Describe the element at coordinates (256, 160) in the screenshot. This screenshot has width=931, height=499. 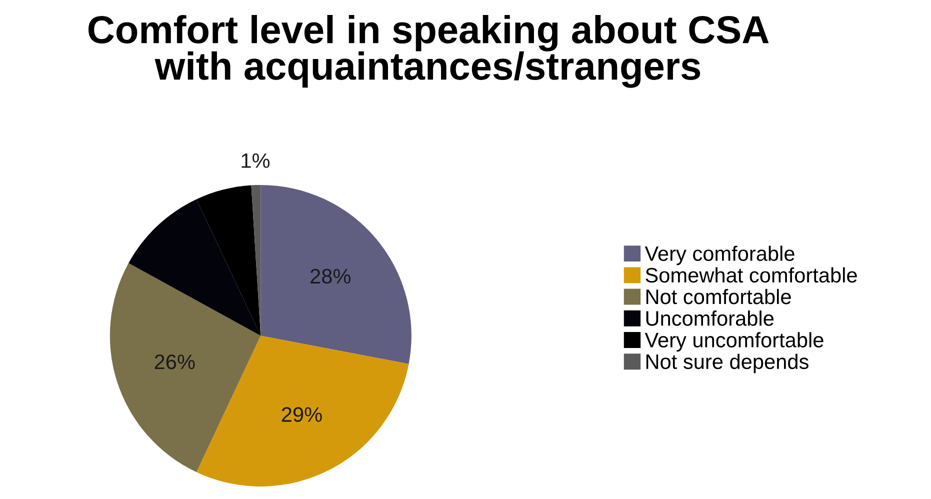
I see `data-label: 1%` at that location.